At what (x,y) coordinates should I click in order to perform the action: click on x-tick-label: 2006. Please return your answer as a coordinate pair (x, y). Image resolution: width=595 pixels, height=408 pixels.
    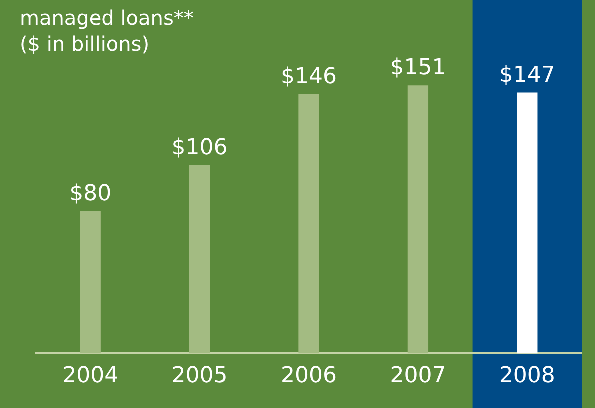
    Looking at the image, I should click on (309, 376).